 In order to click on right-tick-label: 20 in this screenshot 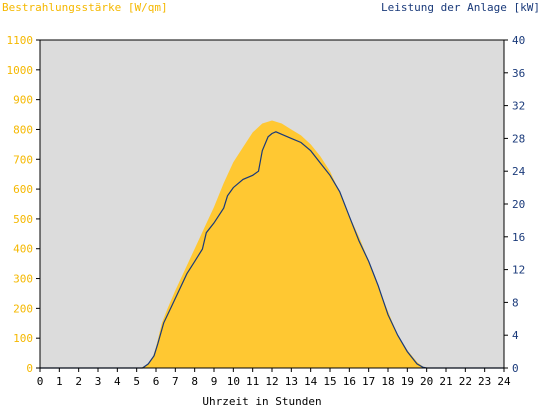, I will do `click(518, 204)`.